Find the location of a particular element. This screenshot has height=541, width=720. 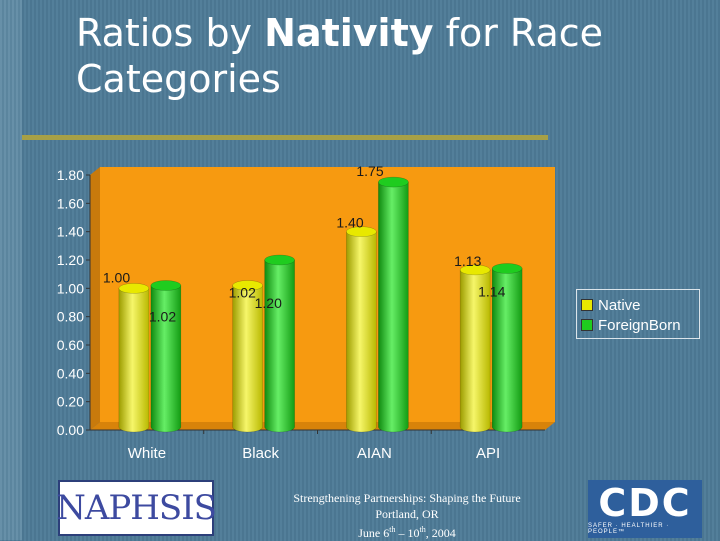

data-label: 1.14 is located at coordinates (491, 292).